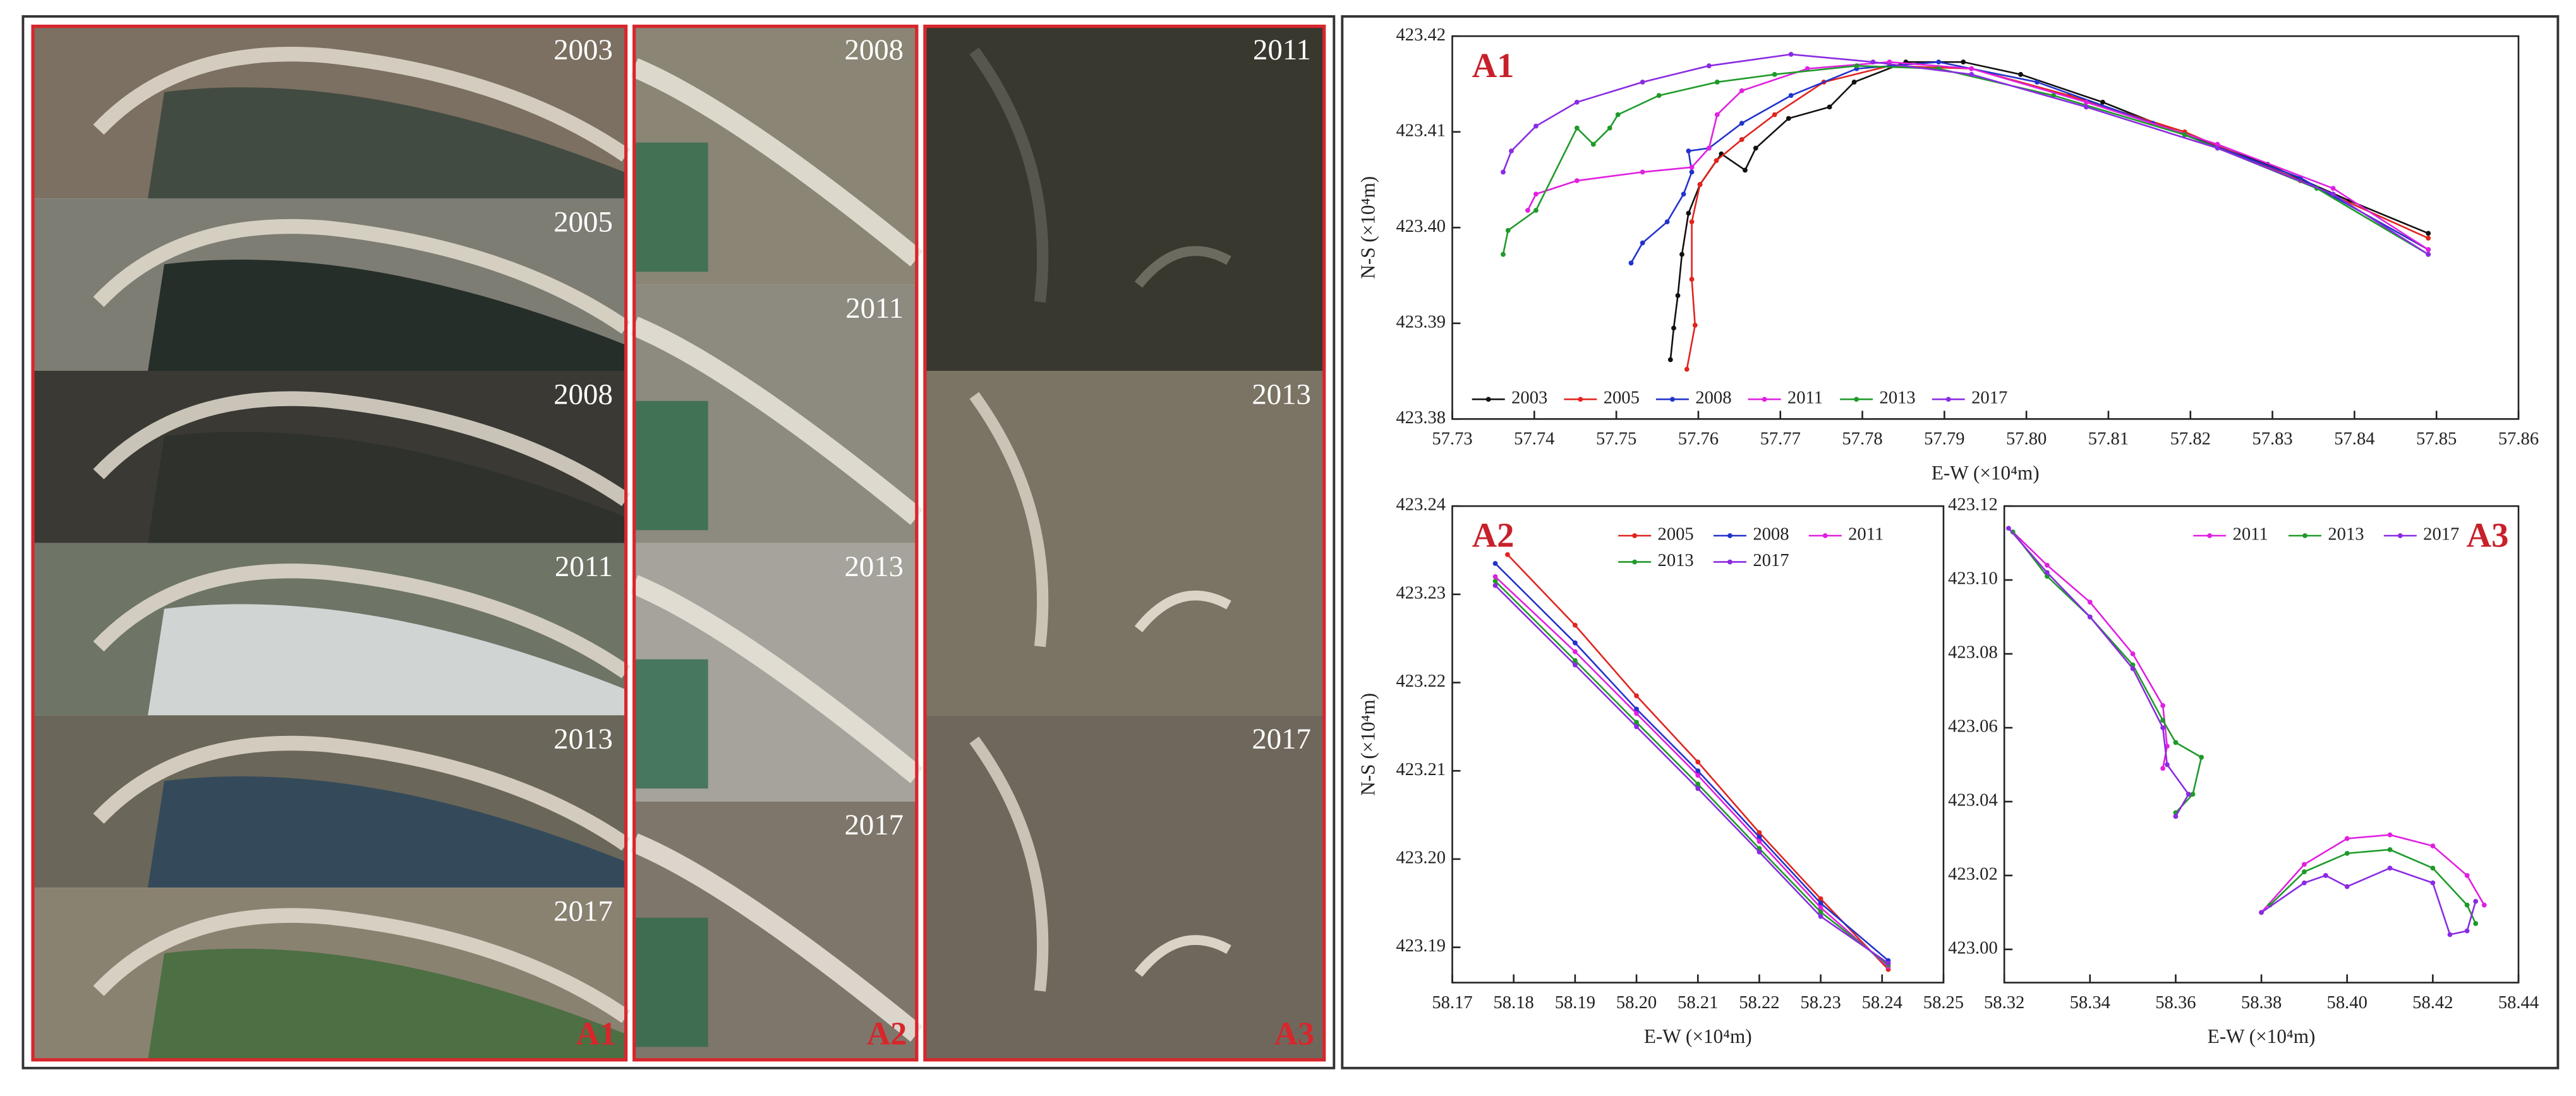 The width and height of the screenshot is (2576, 1096). What do you see at coordinates (1973, 579) in the screenshot?
I see `y-tick-label: 423.10` at bounding box center [1973, 579].